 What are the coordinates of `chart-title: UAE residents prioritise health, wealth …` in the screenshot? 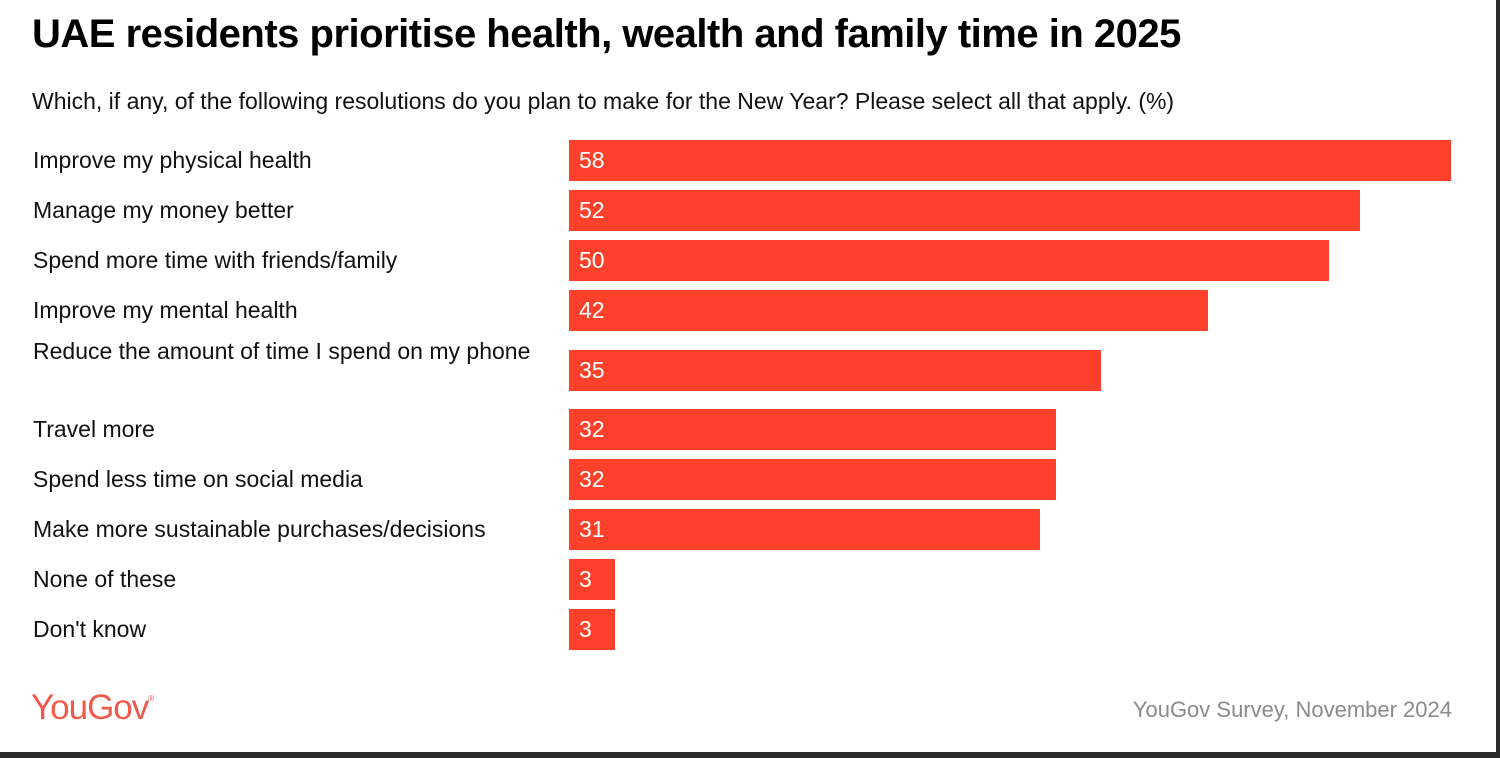 It's located at (606, 34).